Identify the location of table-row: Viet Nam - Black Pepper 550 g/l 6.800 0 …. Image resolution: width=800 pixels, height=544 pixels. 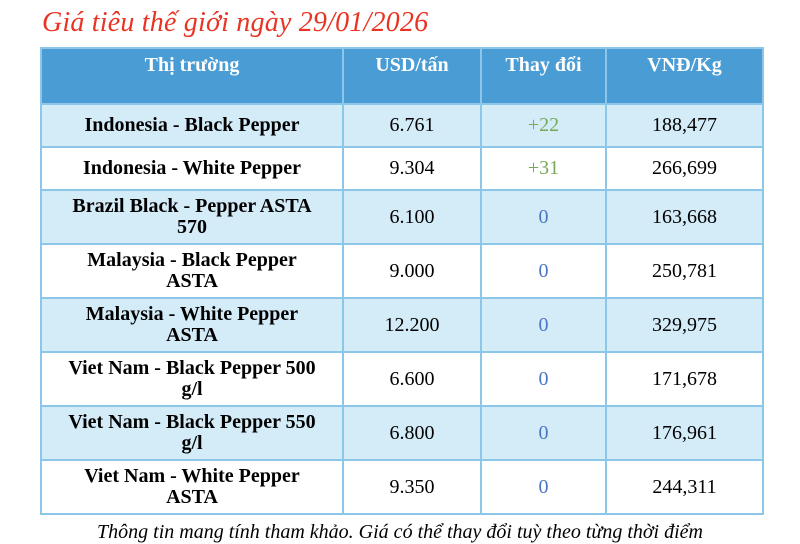
(402, 433).